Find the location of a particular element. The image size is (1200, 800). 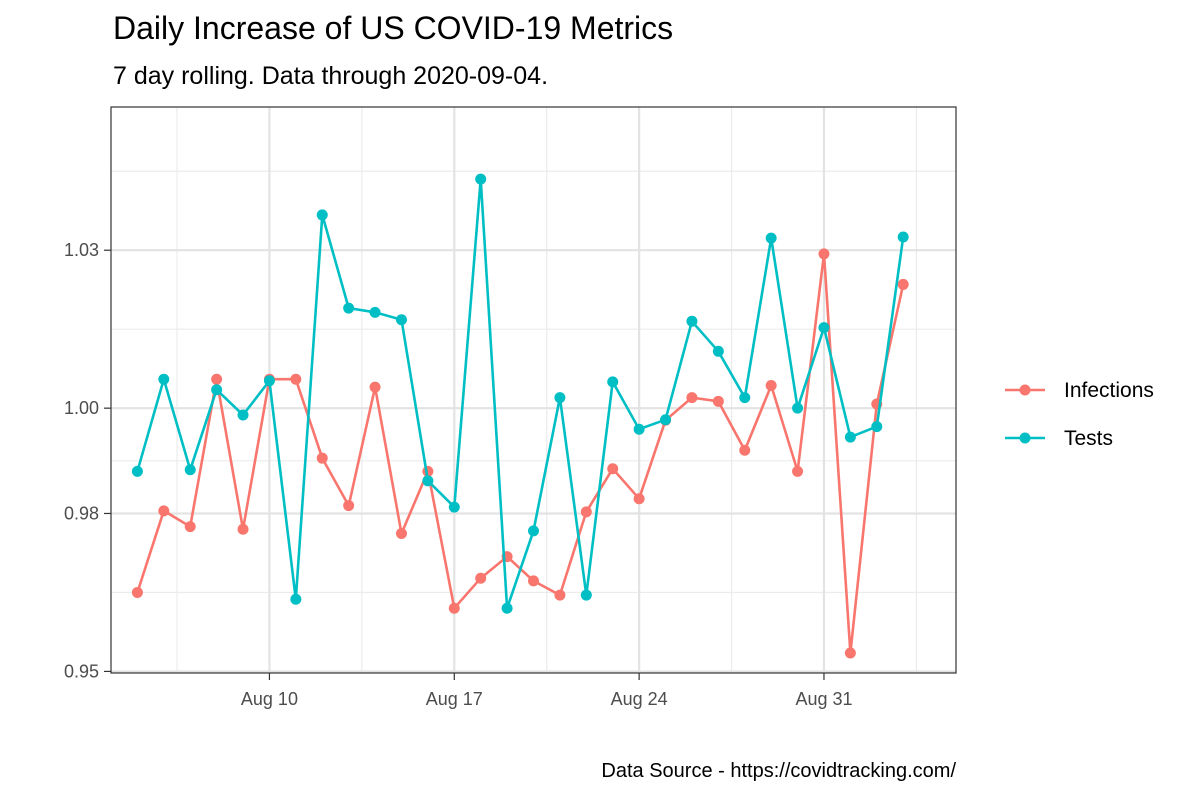

legend-label: Tests is located at coordinates (1088, 438).